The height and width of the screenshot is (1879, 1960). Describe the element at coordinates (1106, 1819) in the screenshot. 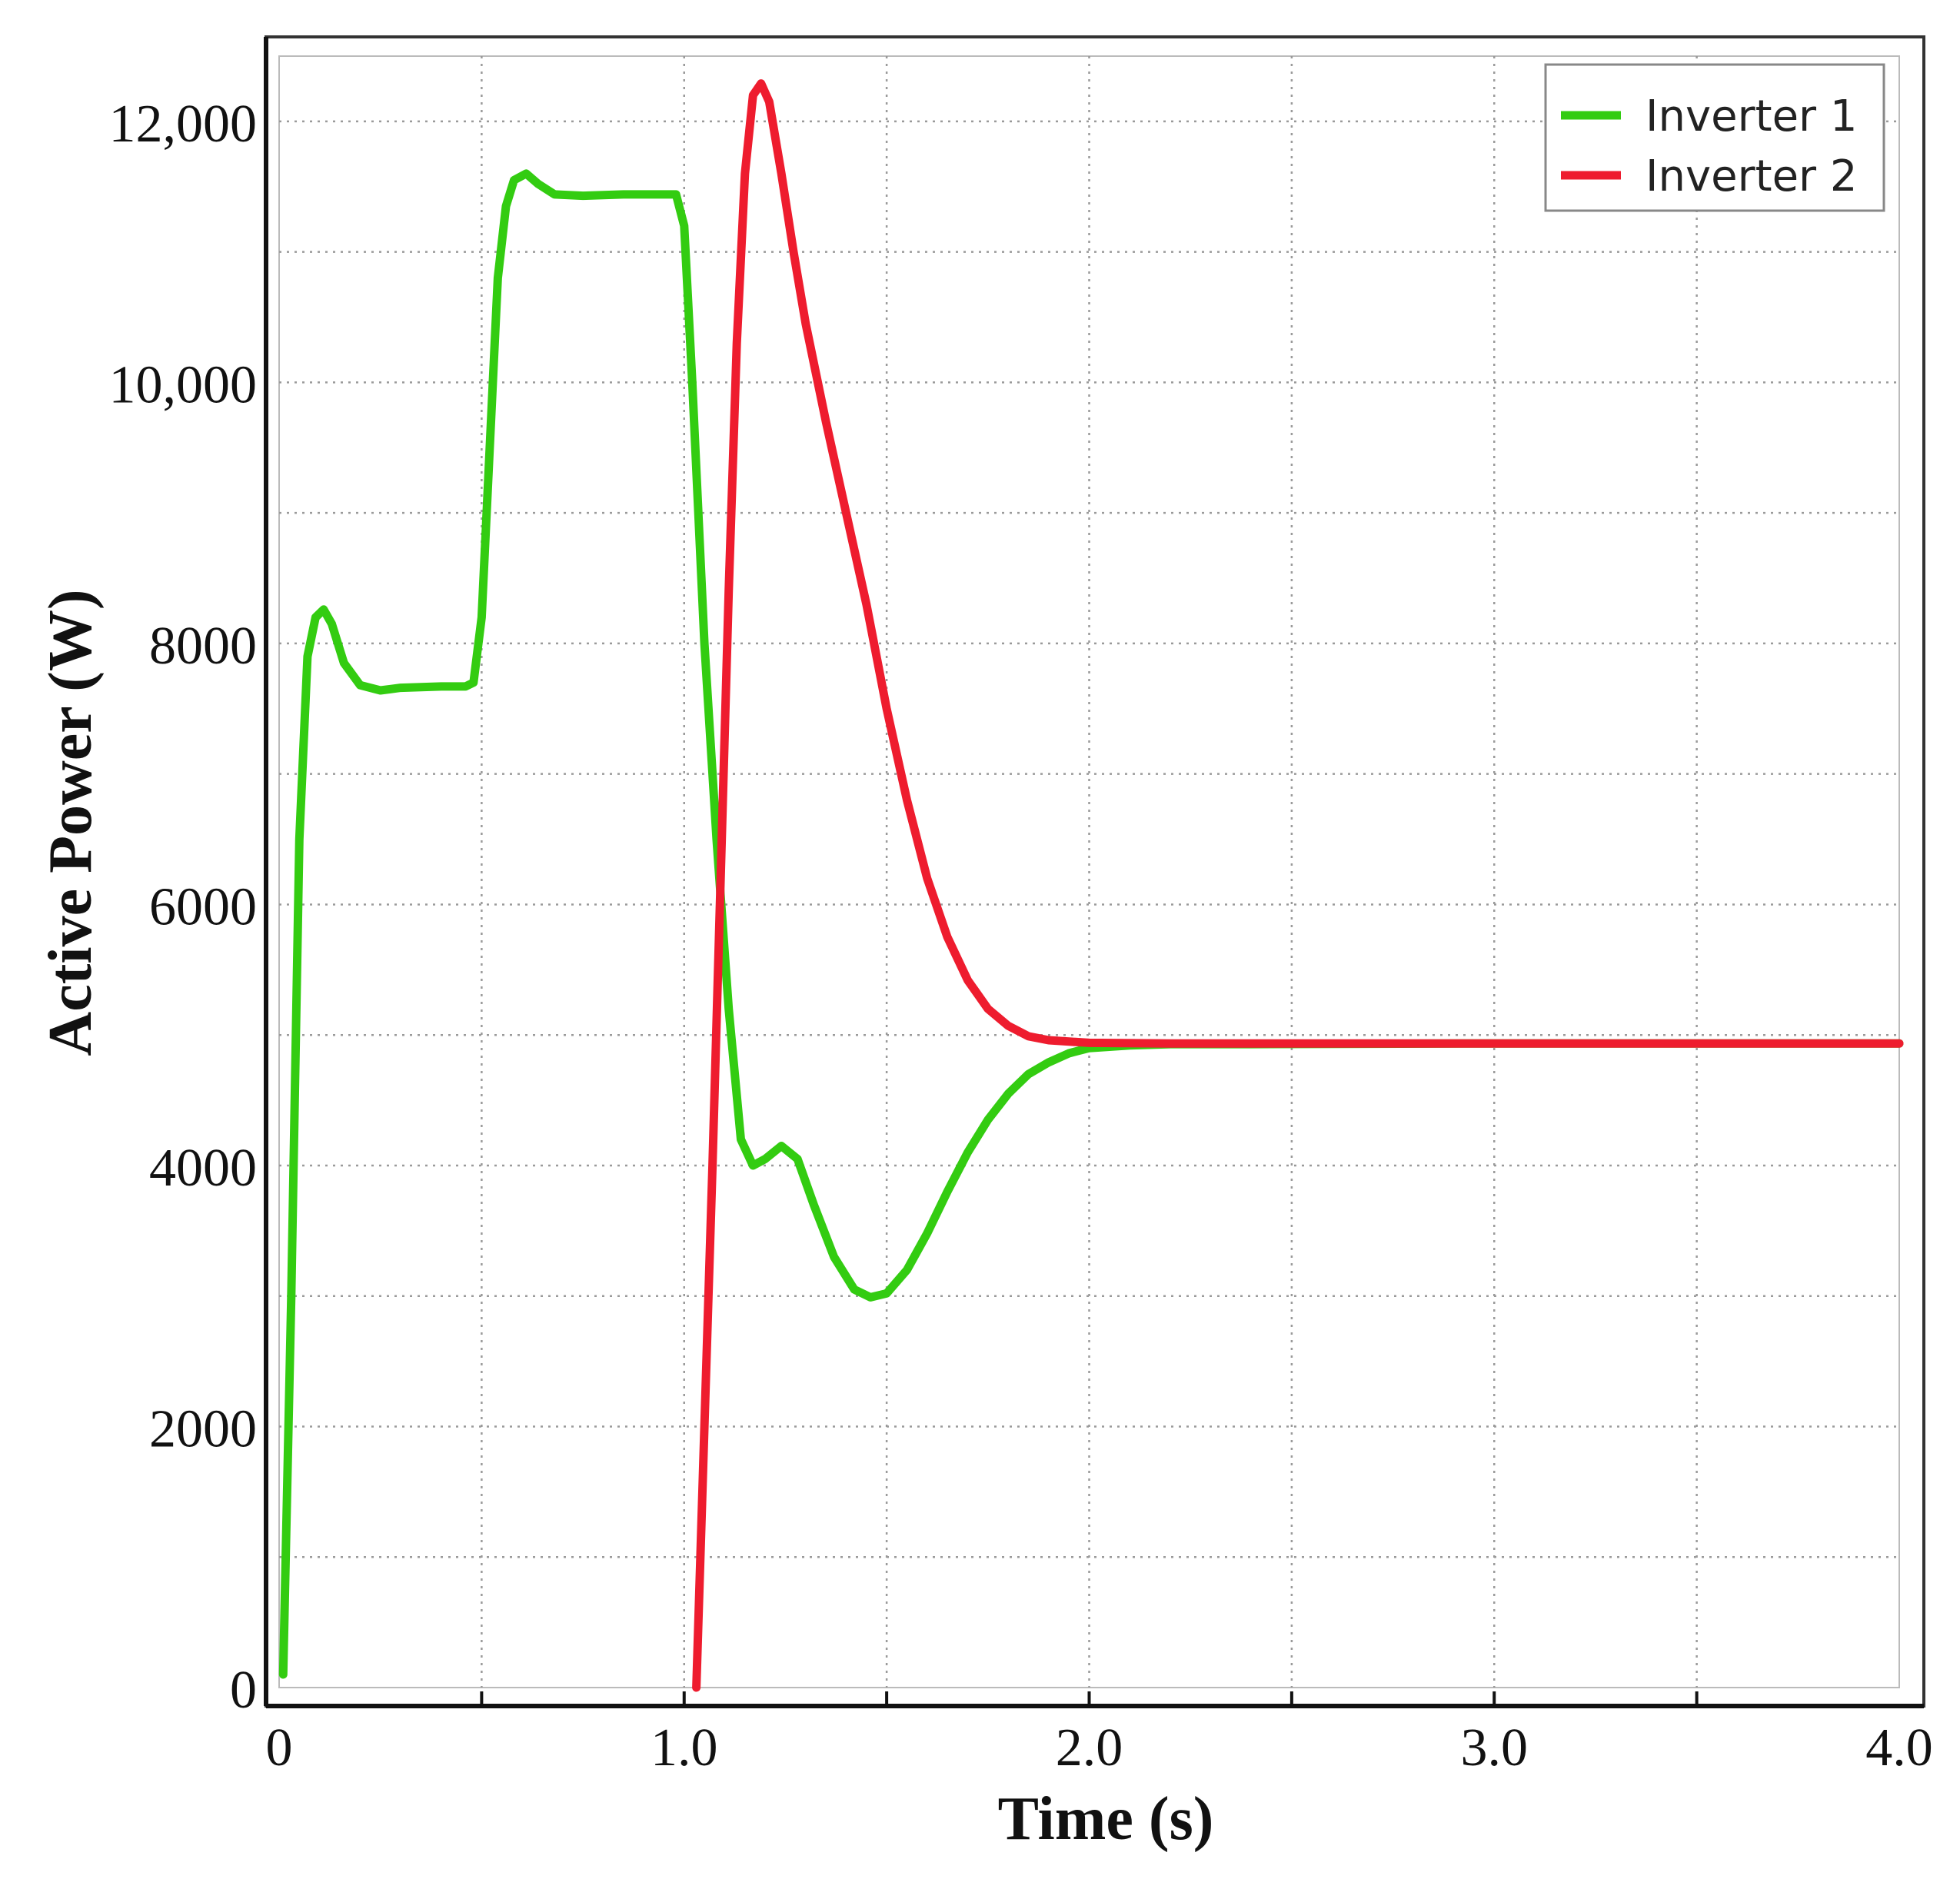

I see `x-axis-title: Time (s)` at that location.